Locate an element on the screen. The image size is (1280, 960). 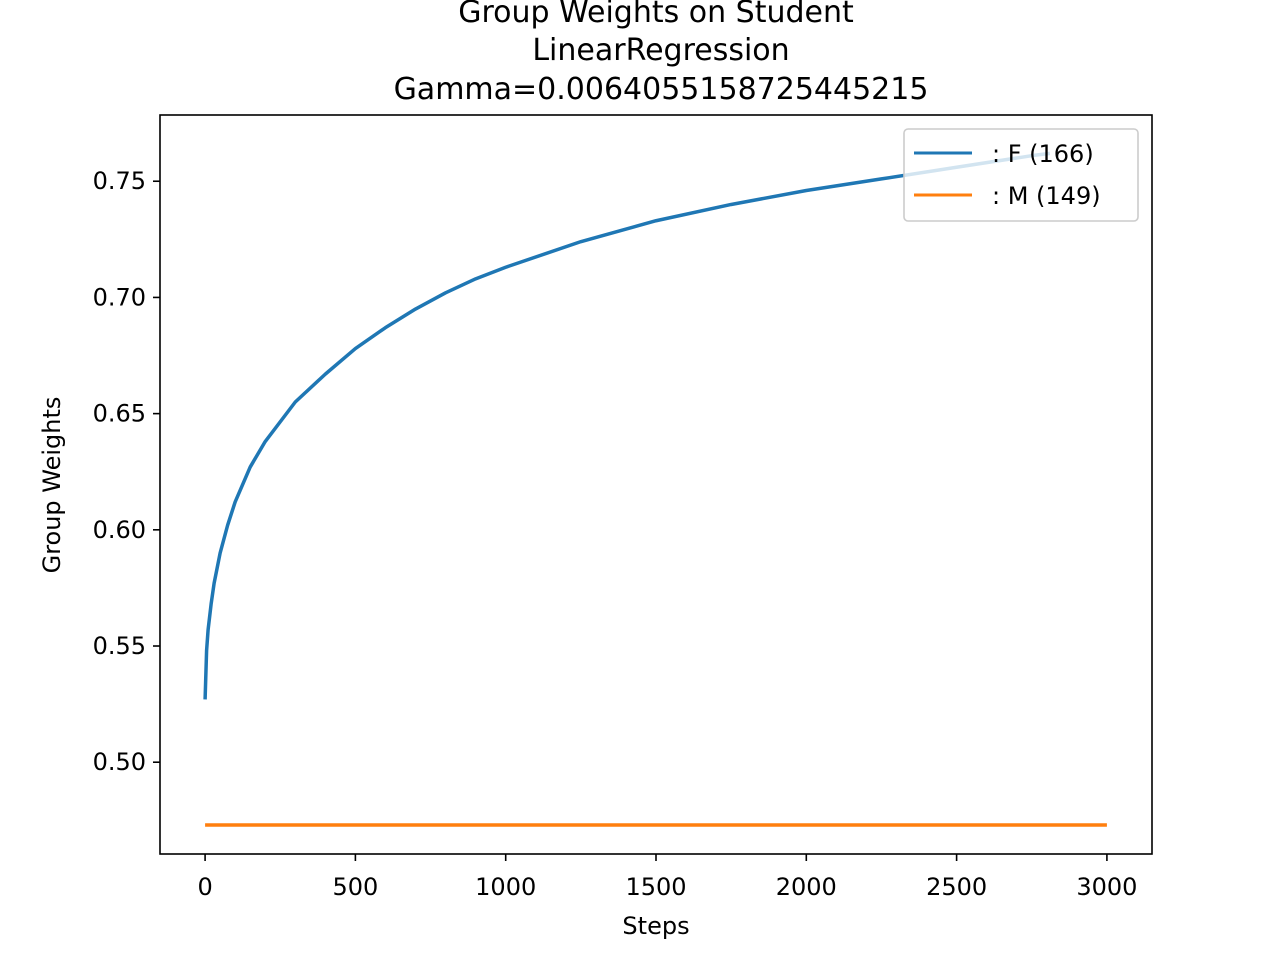
x-tick-label: 0 is located at coordinates (204, 887).